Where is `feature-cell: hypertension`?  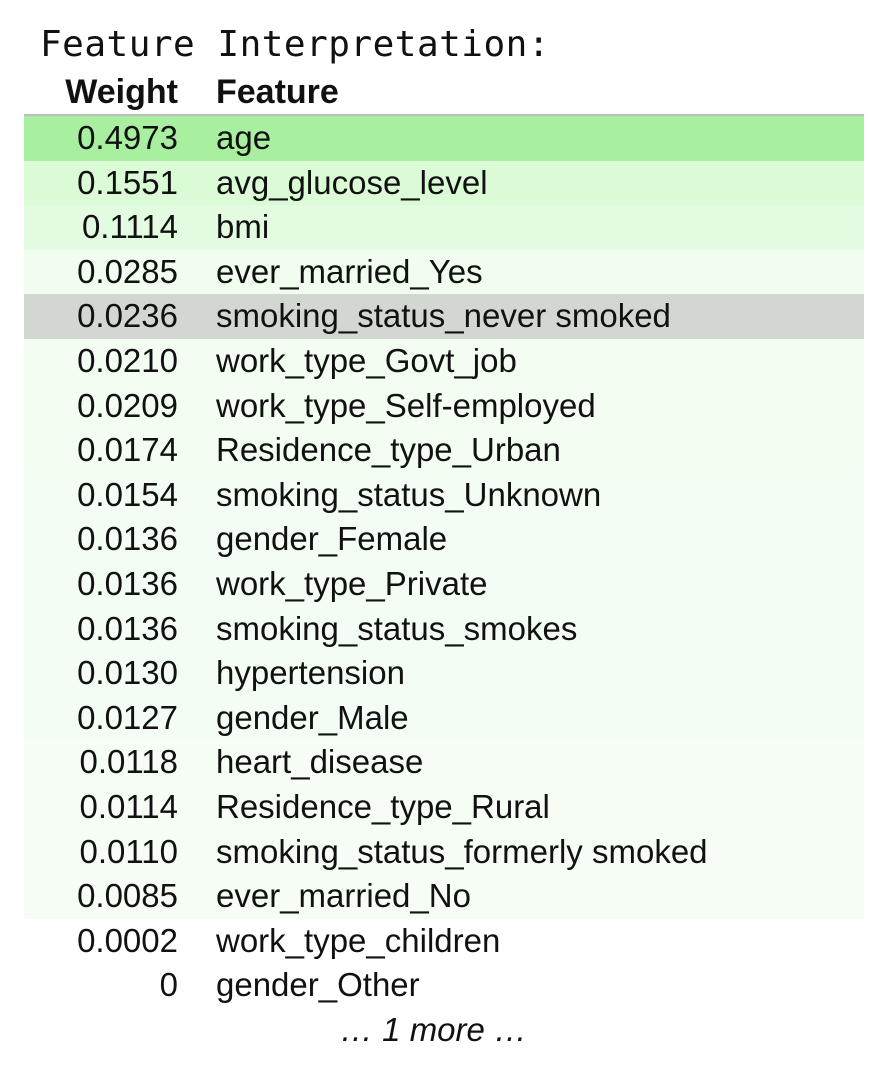
feature-cell: hypertension is located at coordinates (310, 673).